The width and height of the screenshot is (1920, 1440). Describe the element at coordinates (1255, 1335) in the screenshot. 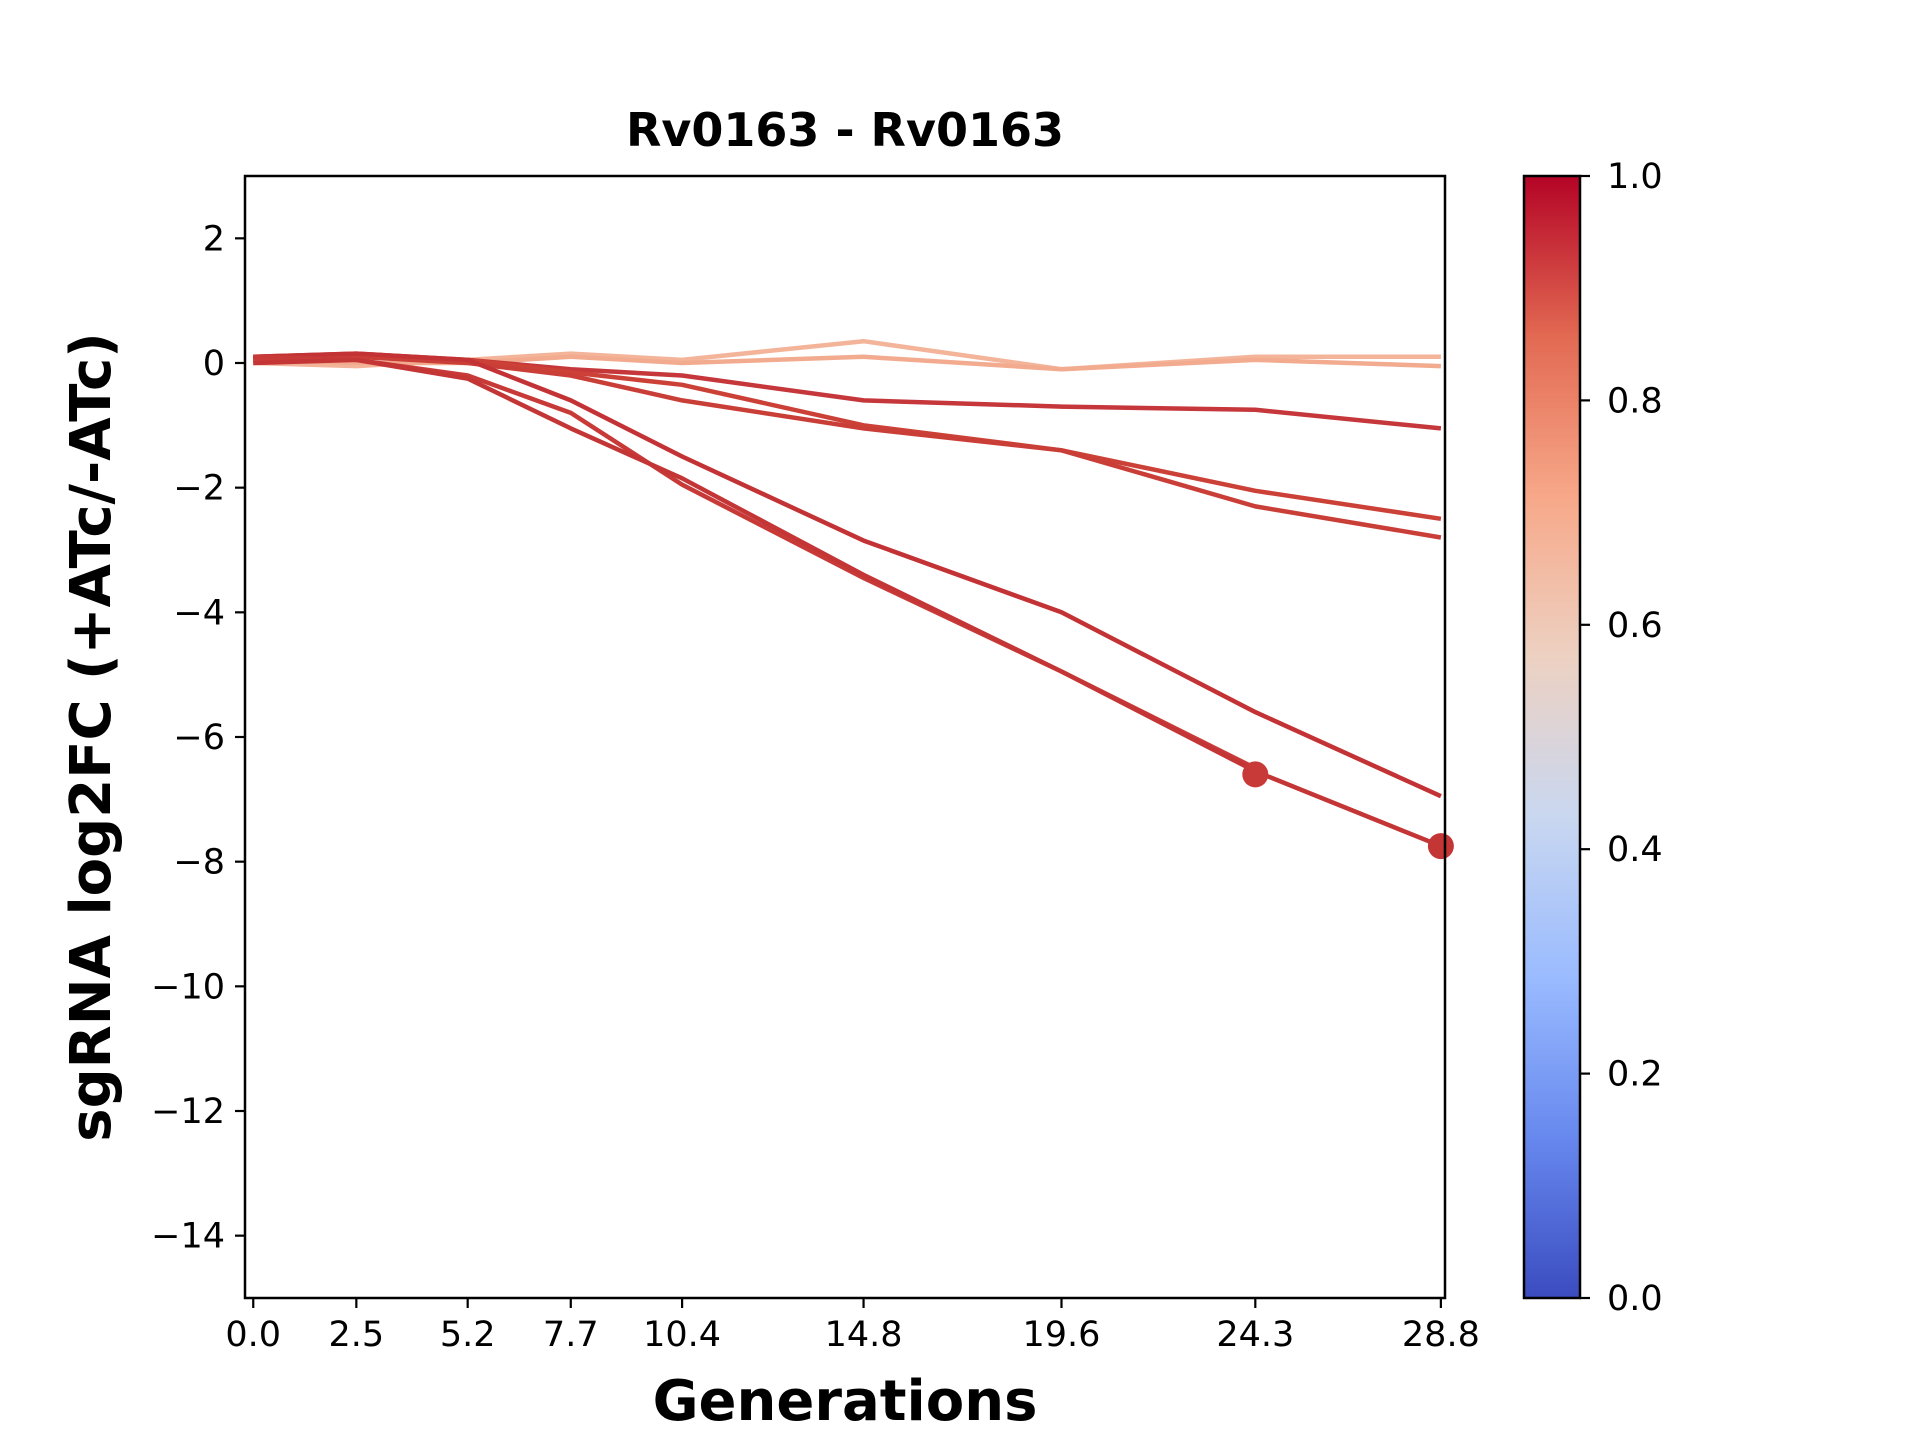

I see `x-tick-label: 24.3` at that location.